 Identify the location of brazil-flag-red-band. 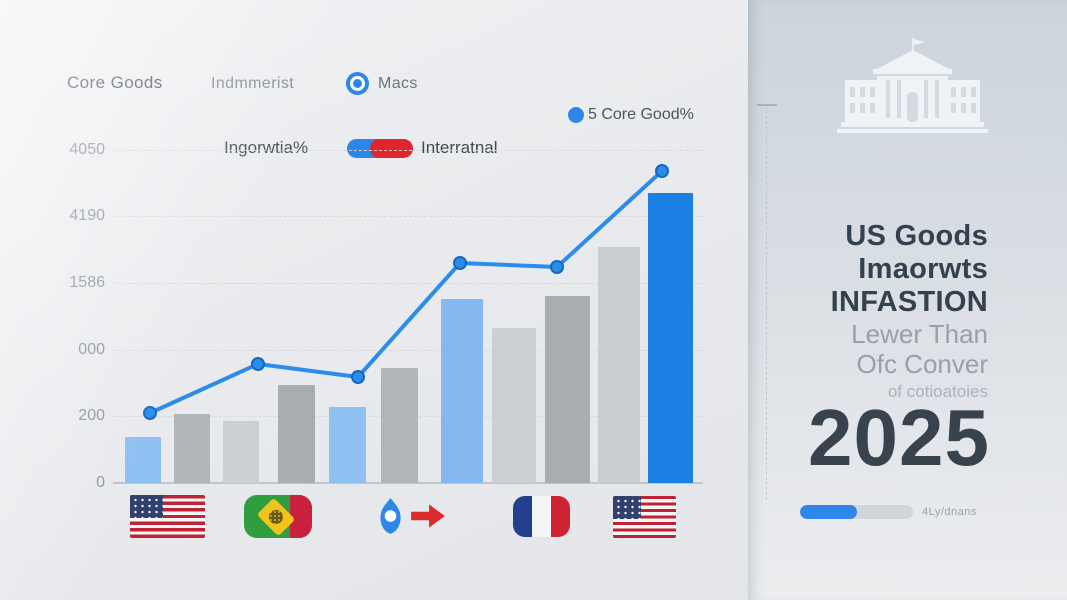
(301, 516).